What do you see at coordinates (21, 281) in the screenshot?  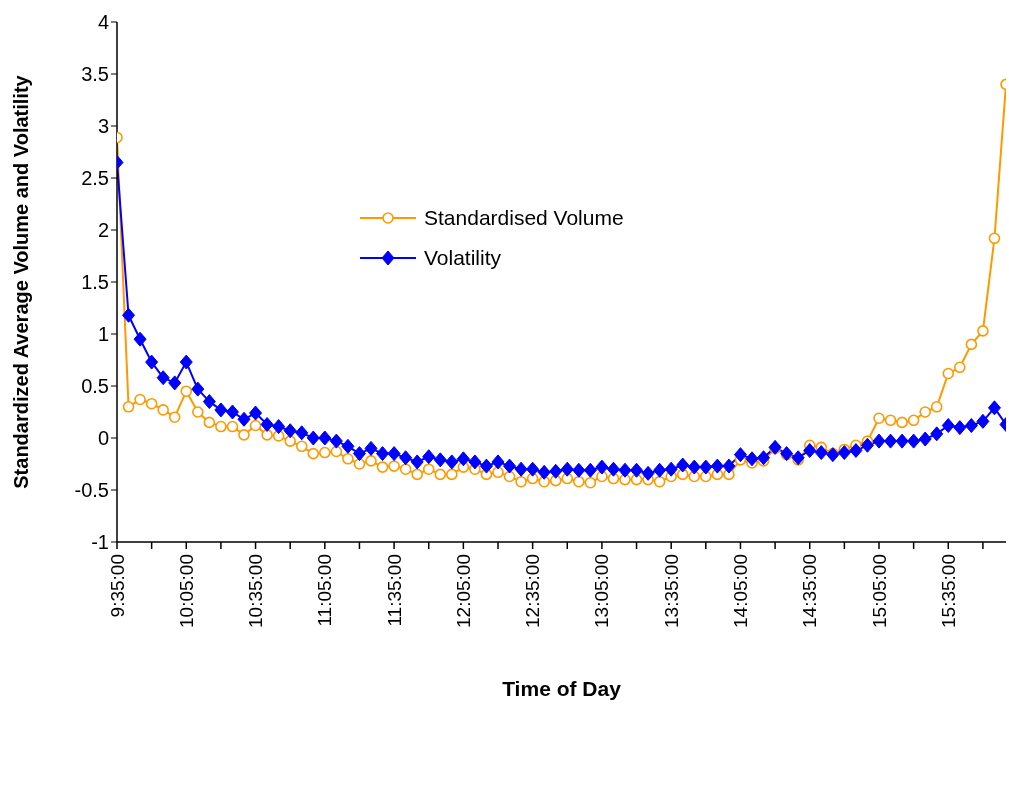 I see `y-axis-title: Standardized Average Volume and Volatility` at bounding box center [21, 281].